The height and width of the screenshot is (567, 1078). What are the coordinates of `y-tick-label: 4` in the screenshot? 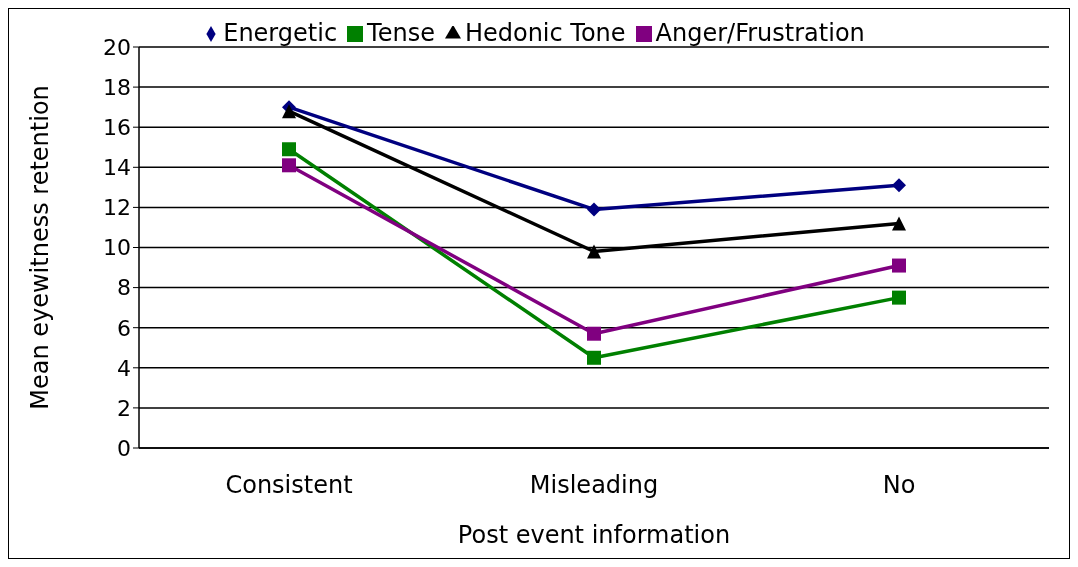 It's located at (124, 368).